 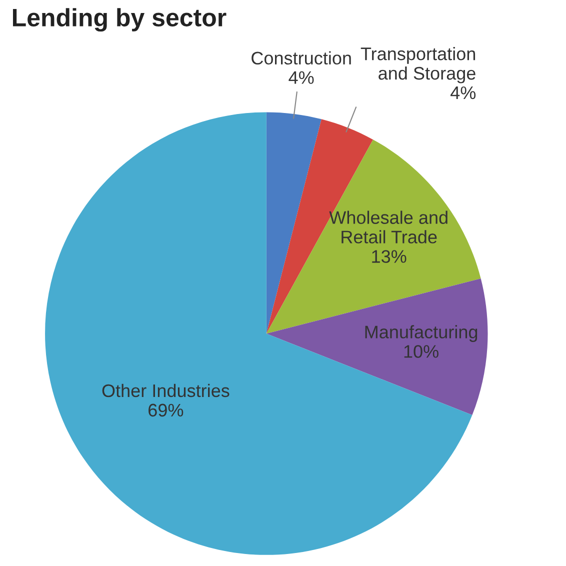 I want to click on slice-label: Construction, so click(x=301, y=58).